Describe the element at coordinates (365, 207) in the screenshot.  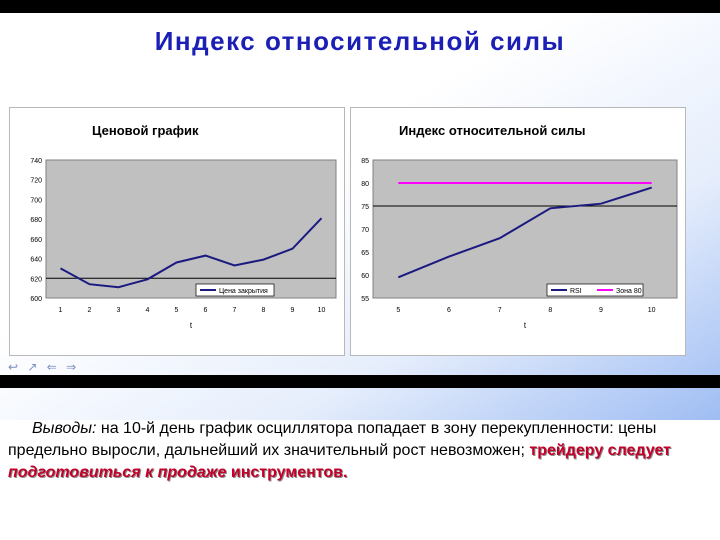
I see `rsi-chart-y-tick-label: 75` at that location.